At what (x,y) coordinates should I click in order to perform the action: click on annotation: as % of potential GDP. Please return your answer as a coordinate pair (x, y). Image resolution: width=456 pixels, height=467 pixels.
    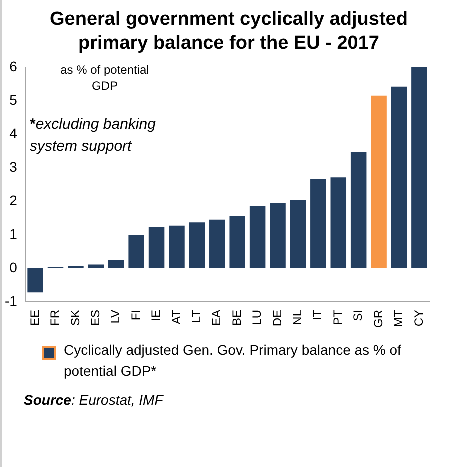
    Looking at the image, I should click on (105, 78).